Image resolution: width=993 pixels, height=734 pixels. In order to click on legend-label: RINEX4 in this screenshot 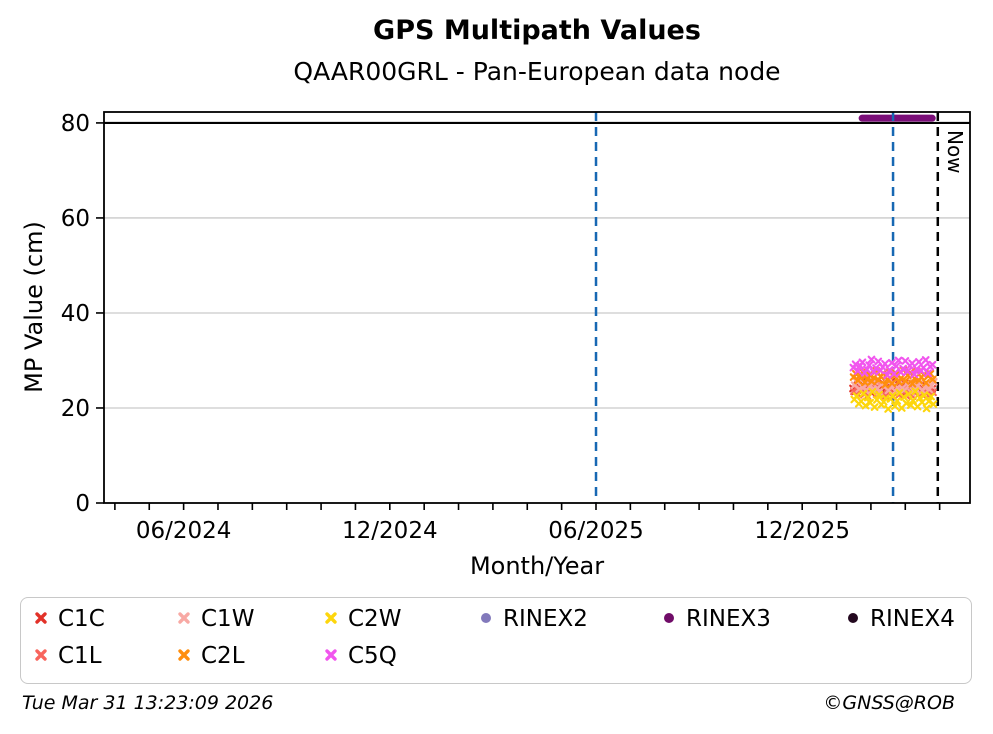, I will do `click(912, 619)`.